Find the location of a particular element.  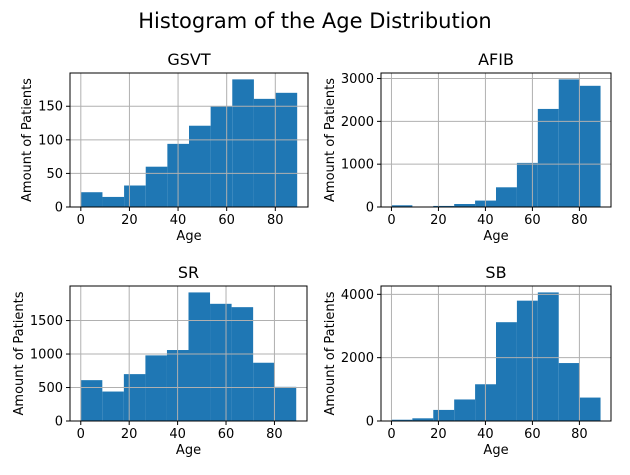

y-tick-label: 50 is located at coordinates (54, 174).